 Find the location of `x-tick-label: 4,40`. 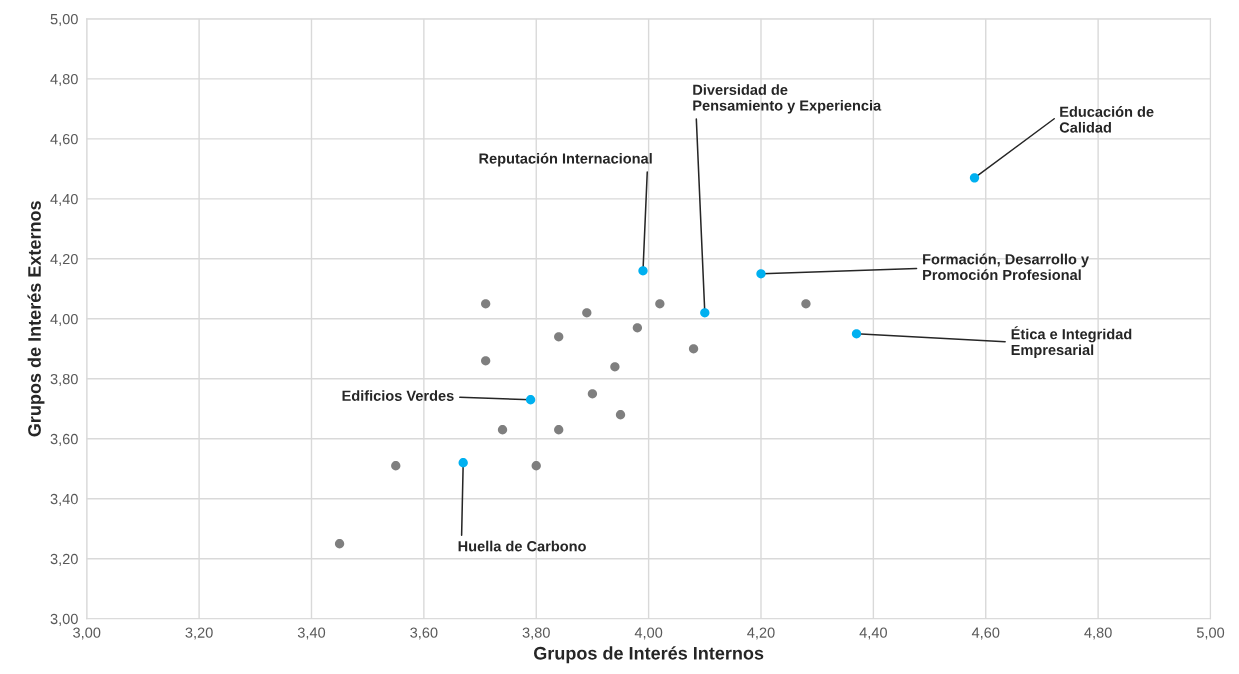

x-tick-label: 4,40 is located at coordinates (873, 633).